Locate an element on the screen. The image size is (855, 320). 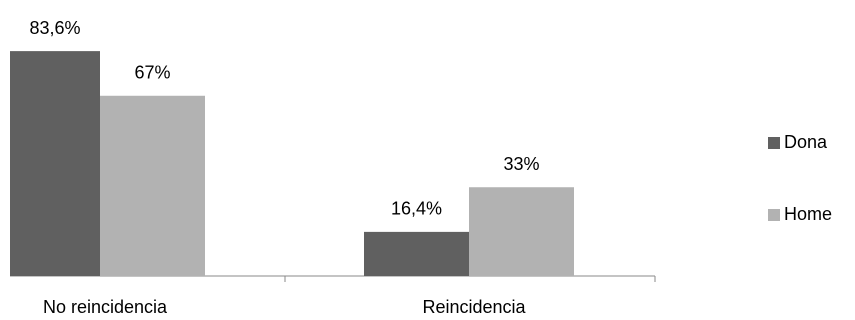
legend-label: Home is located at coordinates (808, 214).